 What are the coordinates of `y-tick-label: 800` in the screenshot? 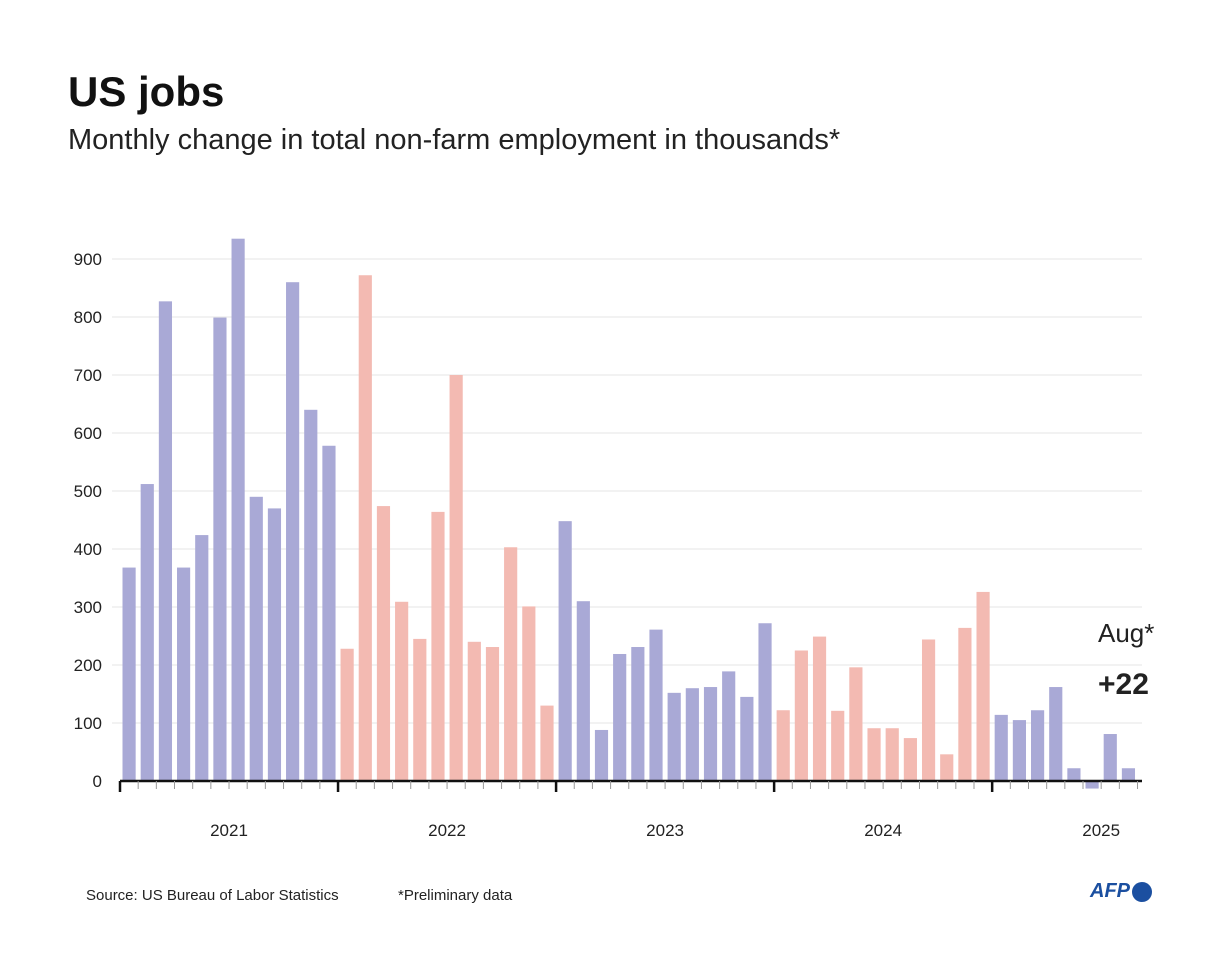 It's located at (88, 317).